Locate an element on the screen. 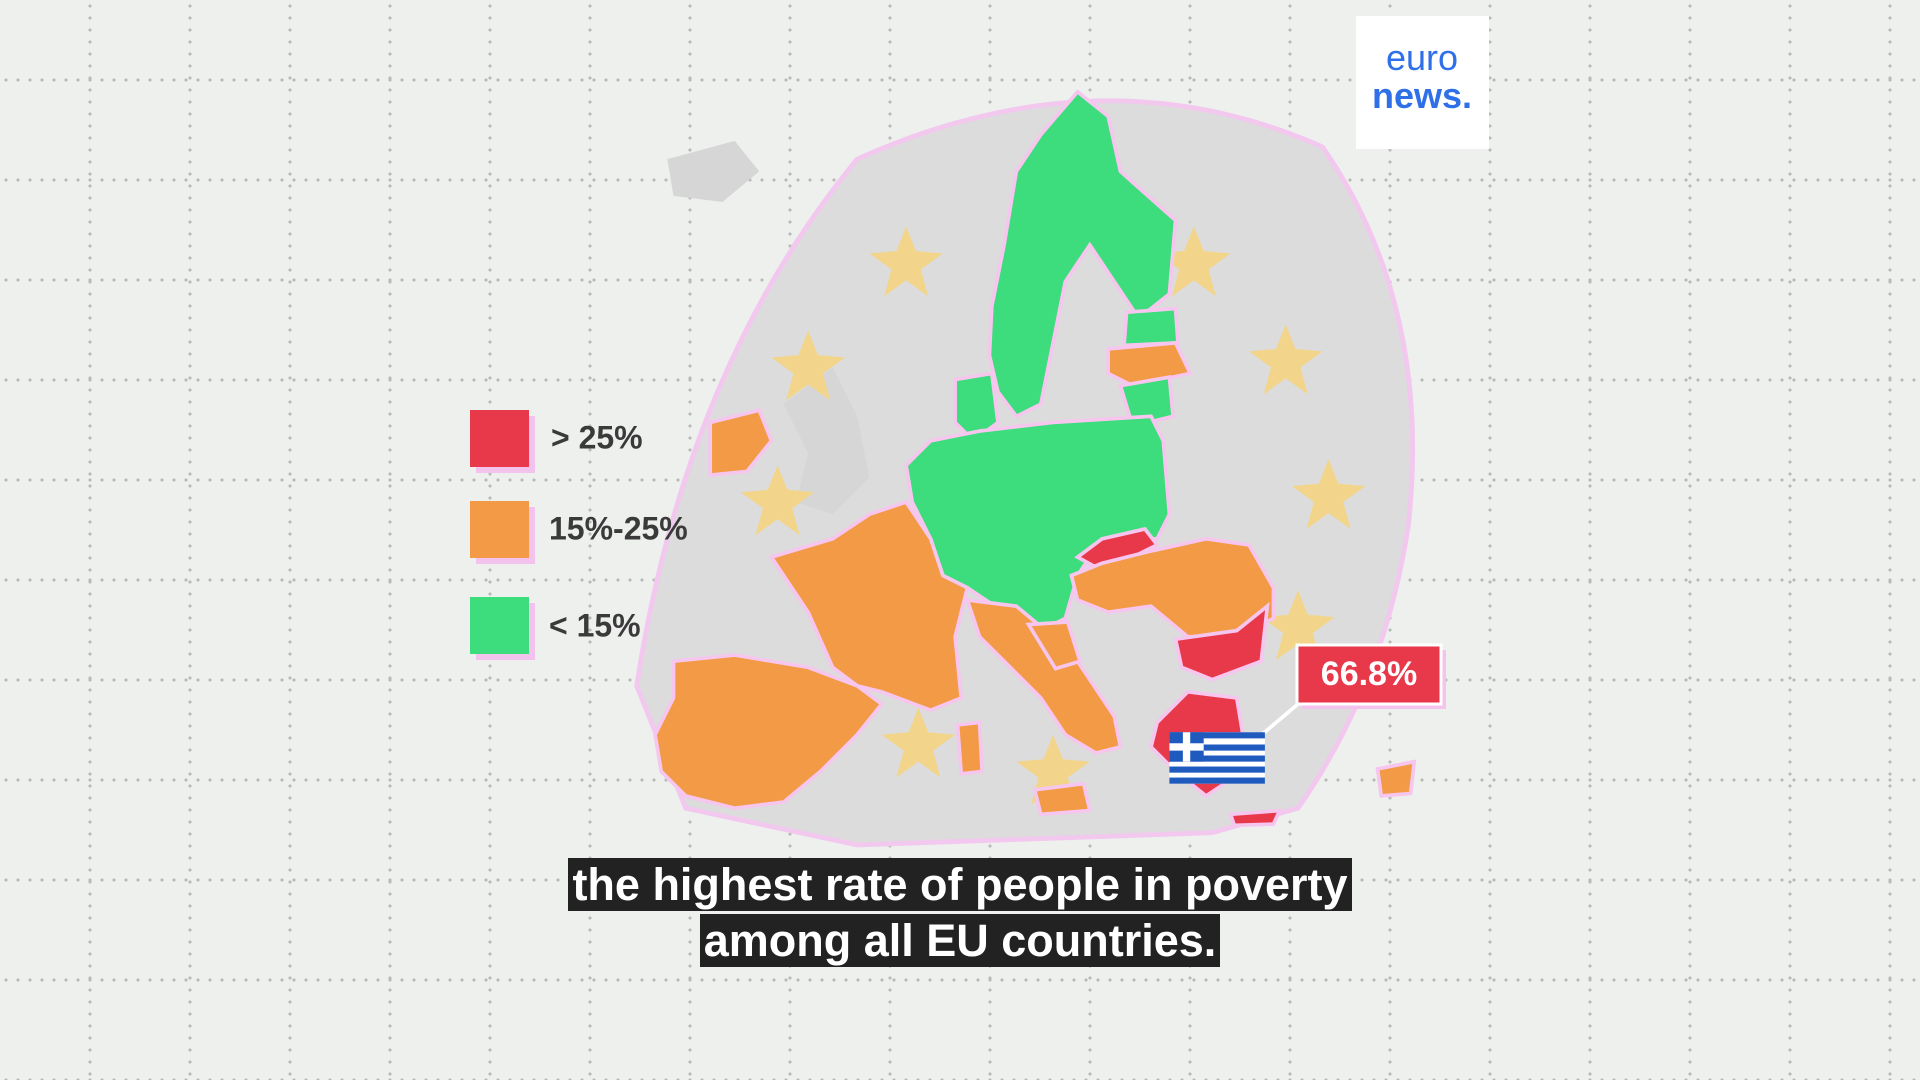 The width and height of the screenshot is (1920, 1080). hungary-romania is located at coordinates (1172, 587).